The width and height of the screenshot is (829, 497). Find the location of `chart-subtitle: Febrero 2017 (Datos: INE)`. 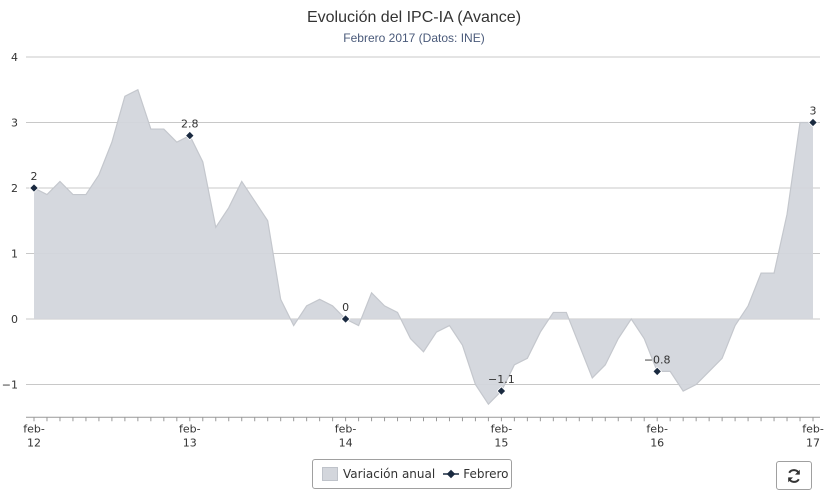

chart-subtitle: Febrero 2017 (Datos: INE) is located at coordinates (413, 38).